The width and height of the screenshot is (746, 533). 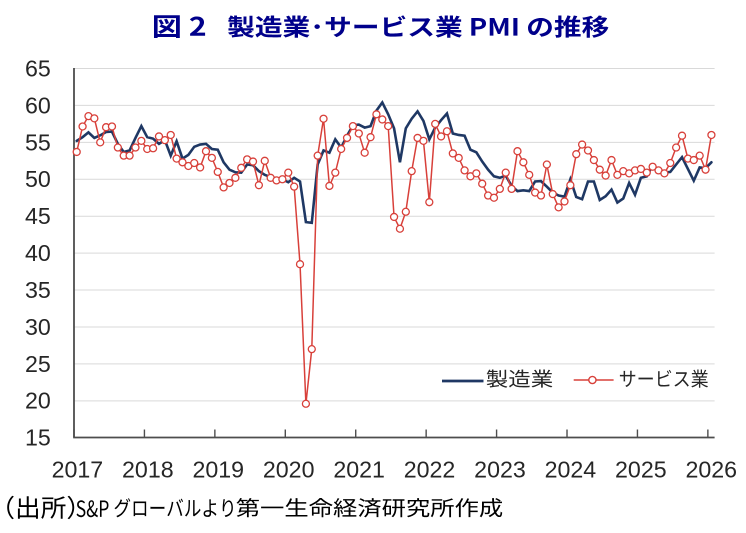 I want to click on svg-text: 2017, so click(x=78, y=470).